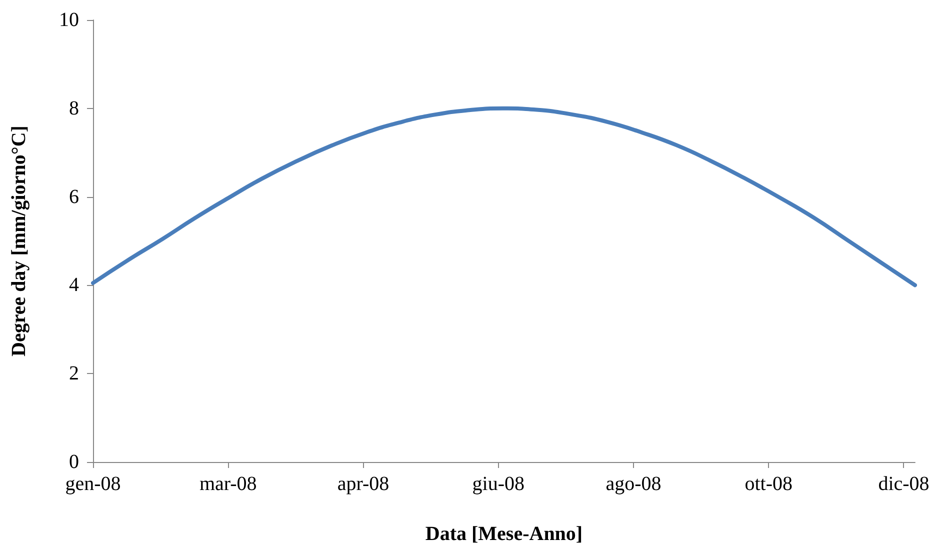 The width and height of the screenshot is (938, 558). What do you see at coordinates (768, 484) in the screenshot?
I see `x-tick-label: ott-08` at bounding box center [768, 484].